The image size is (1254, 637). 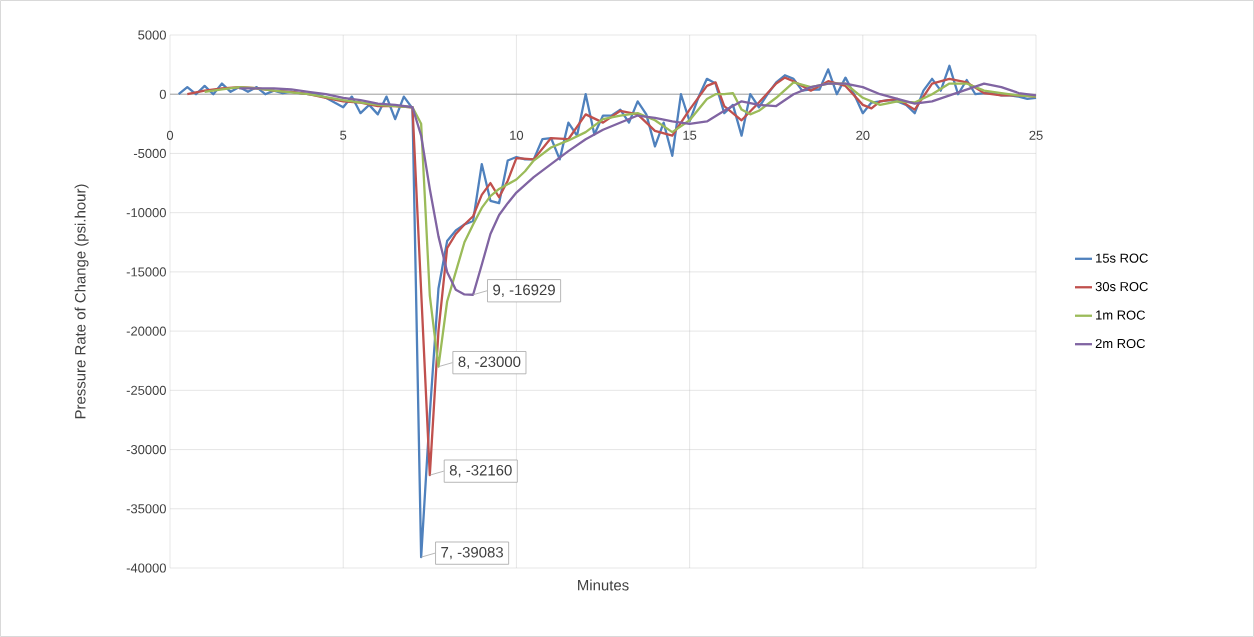 I want to click on y-tick-label: -5000, so click(x=149, y=153).